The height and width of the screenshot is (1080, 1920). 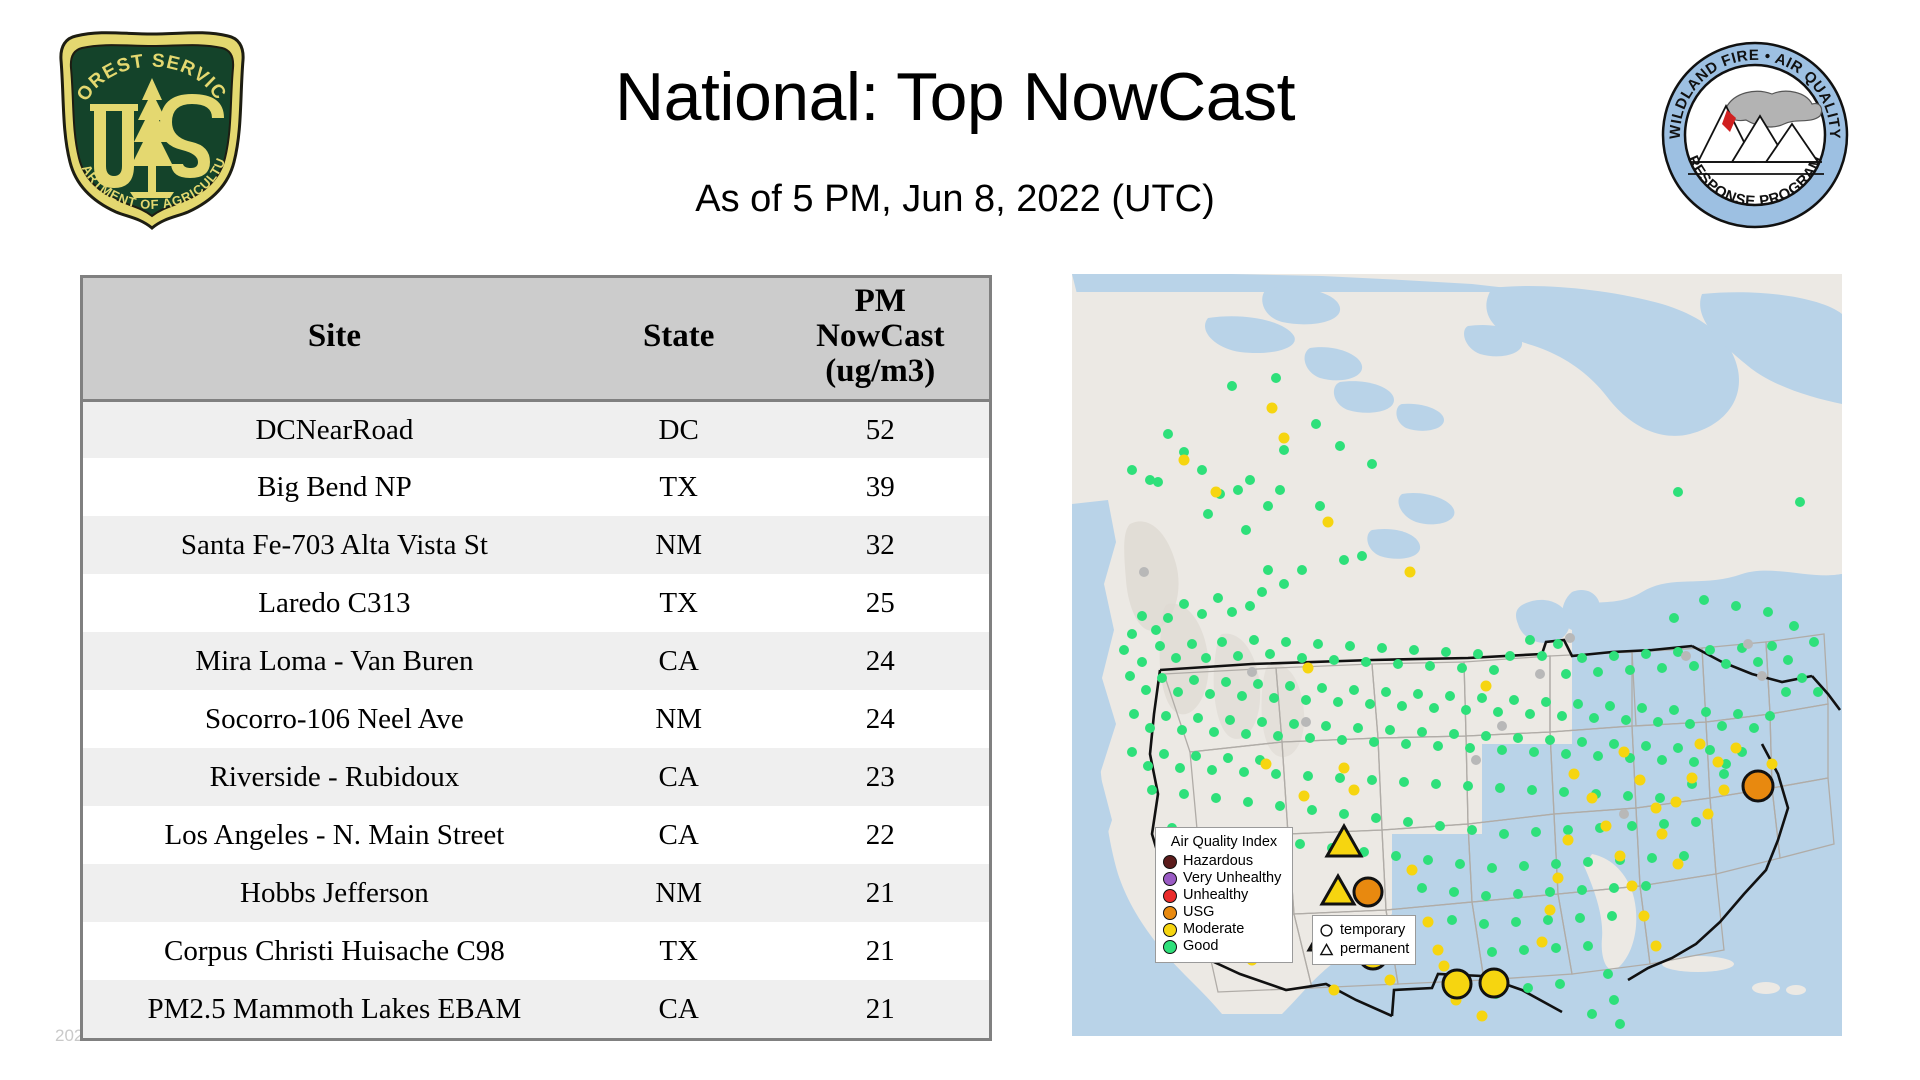 I want to click on site-cell: PM2.5 Mammoth Lakes EBAM, so click(x=334, y=1009).